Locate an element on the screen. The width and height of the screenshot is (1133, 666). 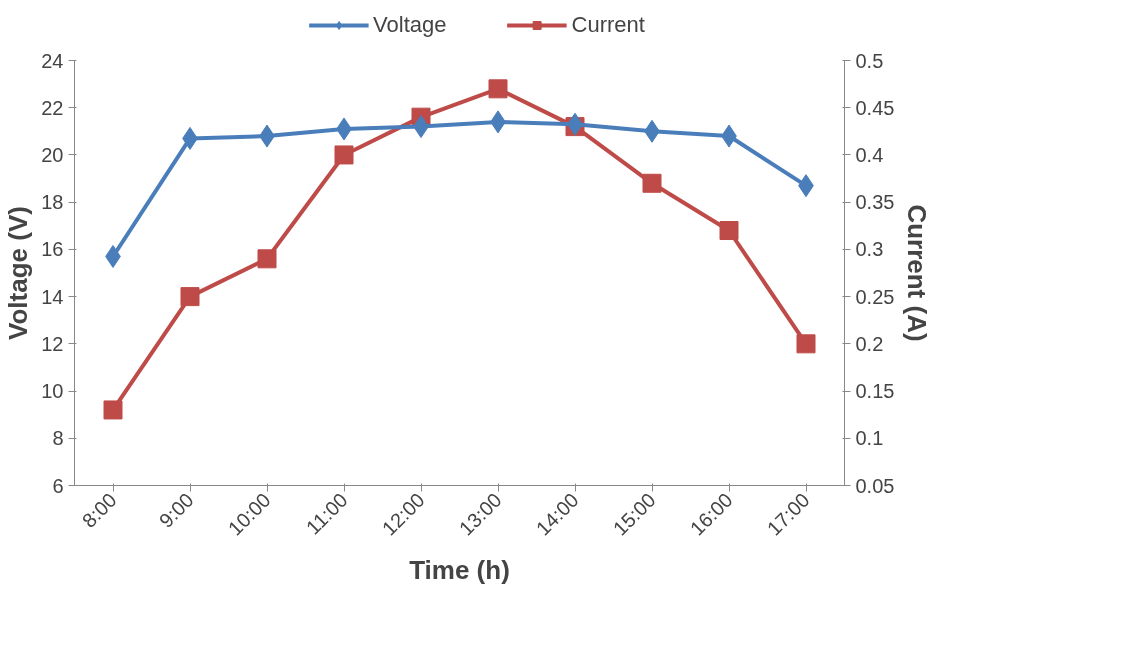
y-tick-label: 8 is located at coordinates (58, 438).